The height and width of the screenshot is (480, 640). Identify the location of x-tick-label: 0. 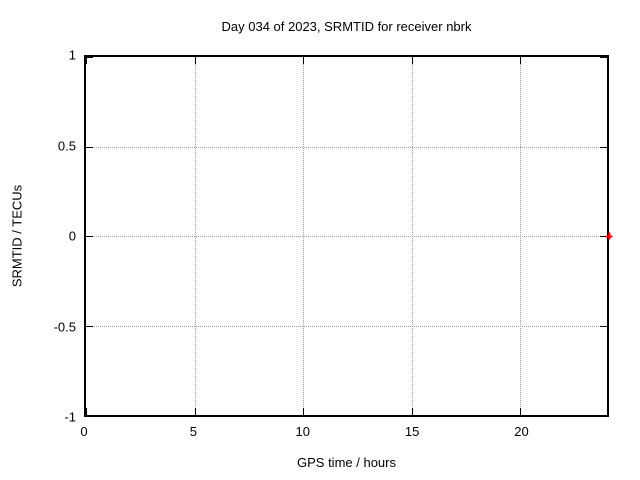
(84, 431).